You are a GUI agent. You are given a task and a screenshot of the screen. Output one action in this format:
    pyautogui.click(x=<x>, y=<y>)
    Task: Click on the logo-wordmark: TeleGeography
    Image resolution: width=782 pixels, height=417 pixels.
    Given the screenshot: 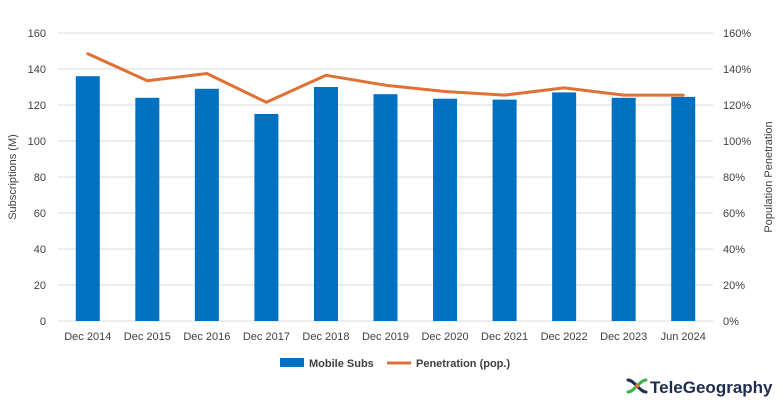 What is the action you would take?
    pyautogui.click(x=711, y=387)
    